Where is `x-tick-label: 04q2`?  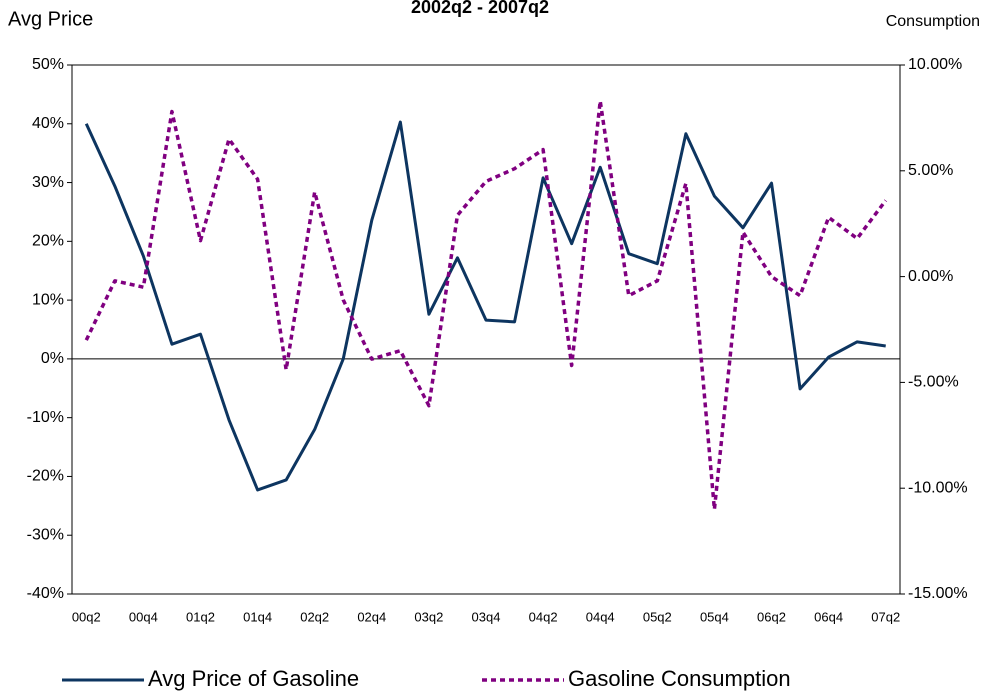 x-tick-label: 04q2 is located at coordinates (543, 616).